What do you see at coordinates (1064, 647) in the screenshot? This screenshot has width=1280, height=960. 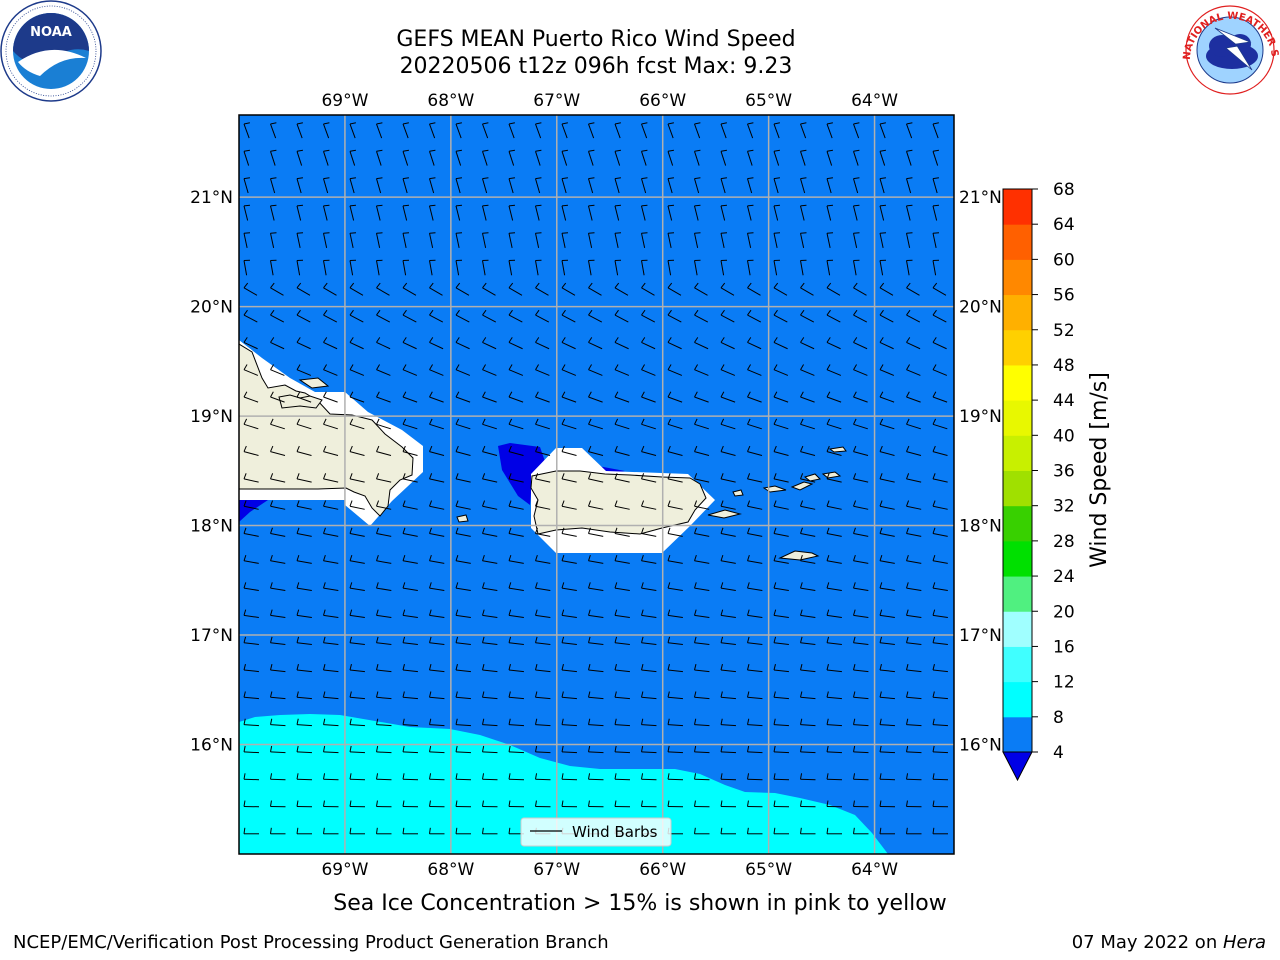 I see `colorbar-tick-label: 16` at bounding box center [1064, 647].